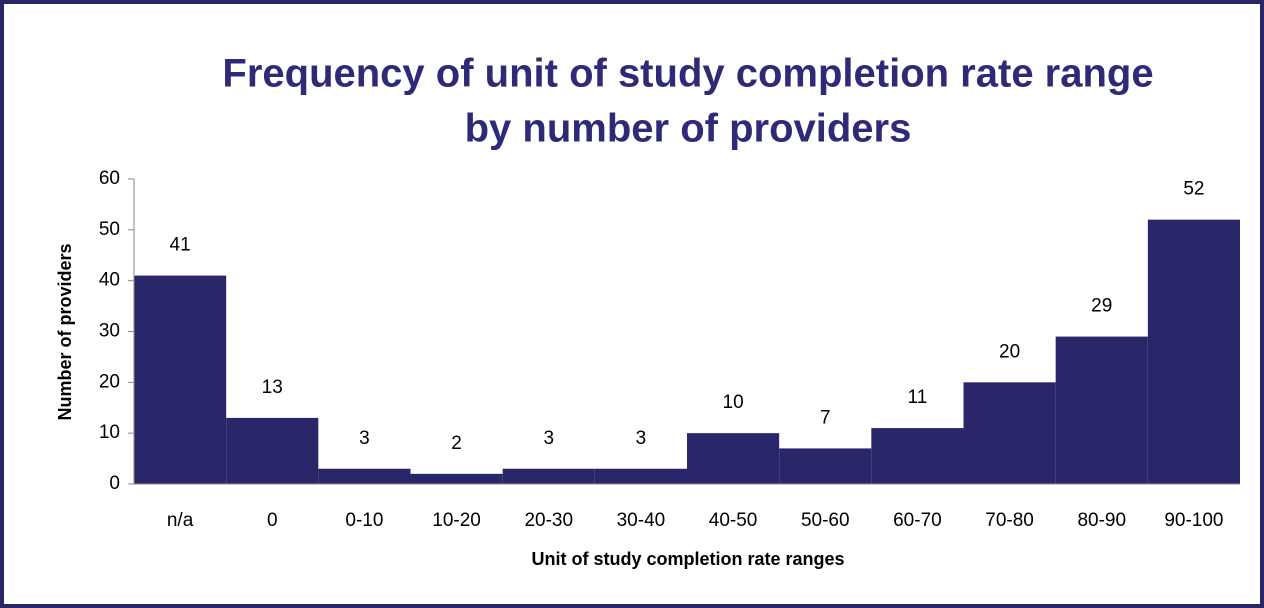 This screenshot has width=1264, height=608. Describe the element at coordinates (918, 397) in the screenshot. I see `data-label: 11` at that location.